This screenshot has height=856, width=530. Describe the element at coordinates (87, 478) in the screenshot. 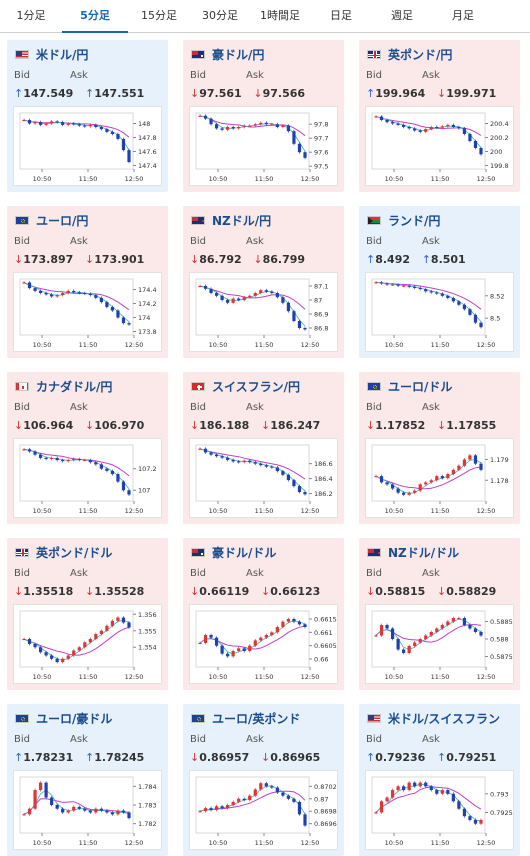

I see `mini-chart: 107.2 107 10:50 11:50 12:50` at that location.